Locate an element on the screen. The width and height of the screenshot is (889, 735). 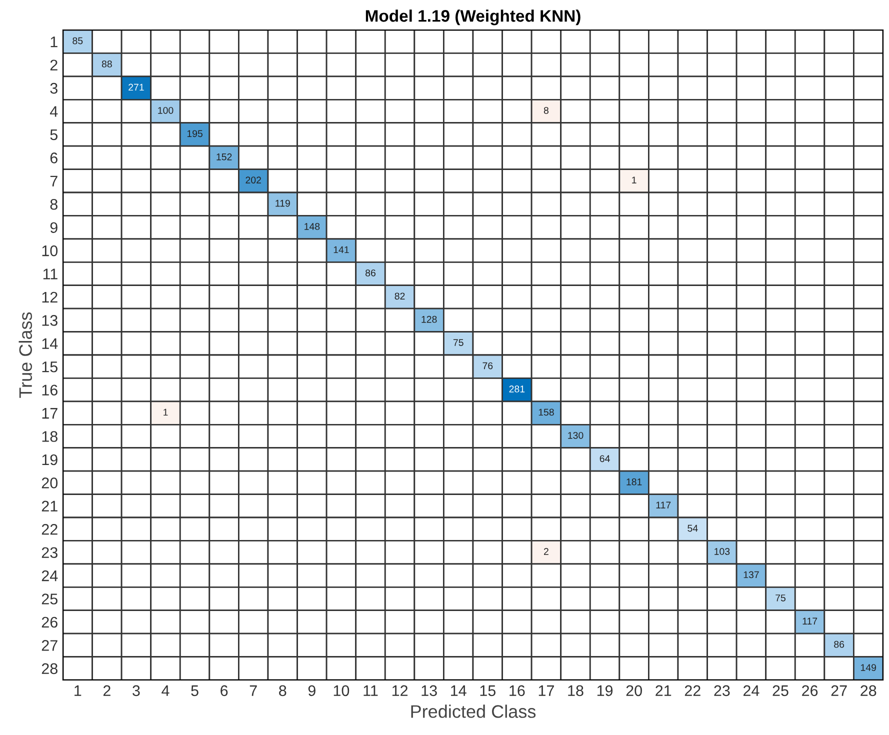
data-label: 76 is located at coordinates (487, 366).